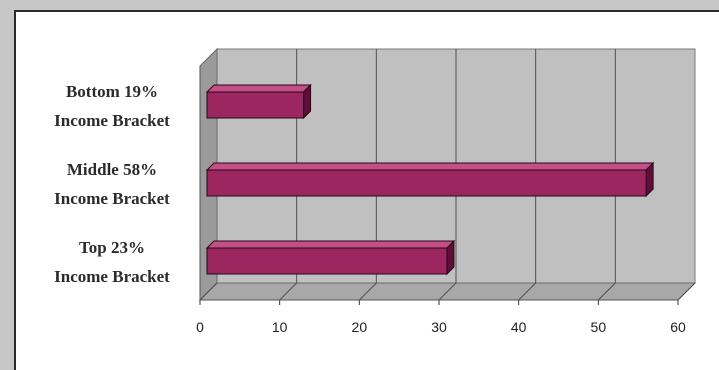 This screenshot has width=719, height=370. Describe the element at coordinates (200, 327) in the screenshot. I see `x-tick-label: 0` at that location.